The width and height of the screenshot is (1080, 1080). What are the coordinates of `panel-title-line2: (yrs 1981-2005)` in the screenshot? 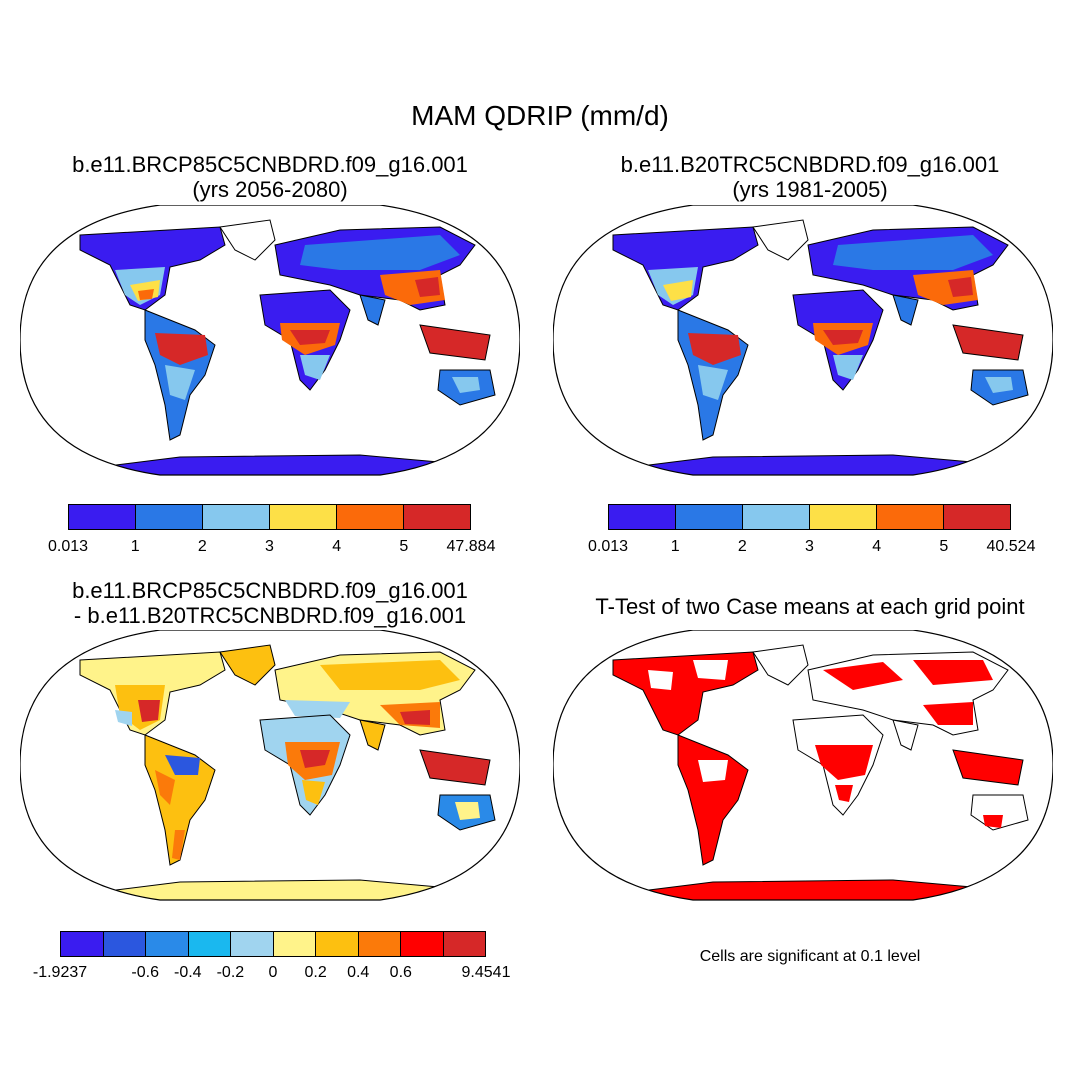 It's located at (810, 189).